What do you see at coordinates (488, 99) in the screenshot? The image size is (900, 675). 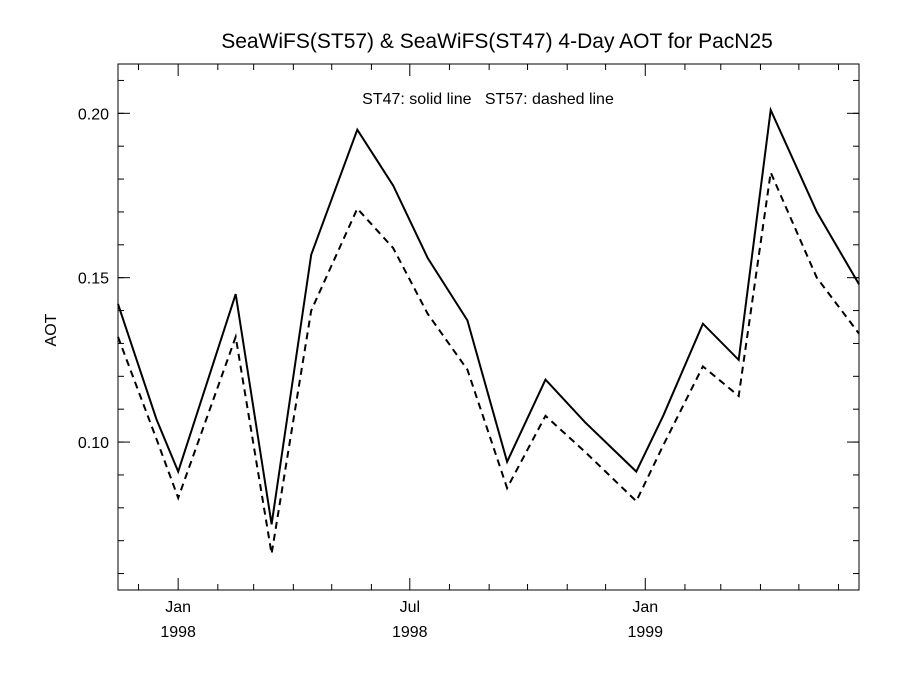 I see `legend-annotation: ST47: solid line ST57: dashed line` at bounding box center [488, 99].